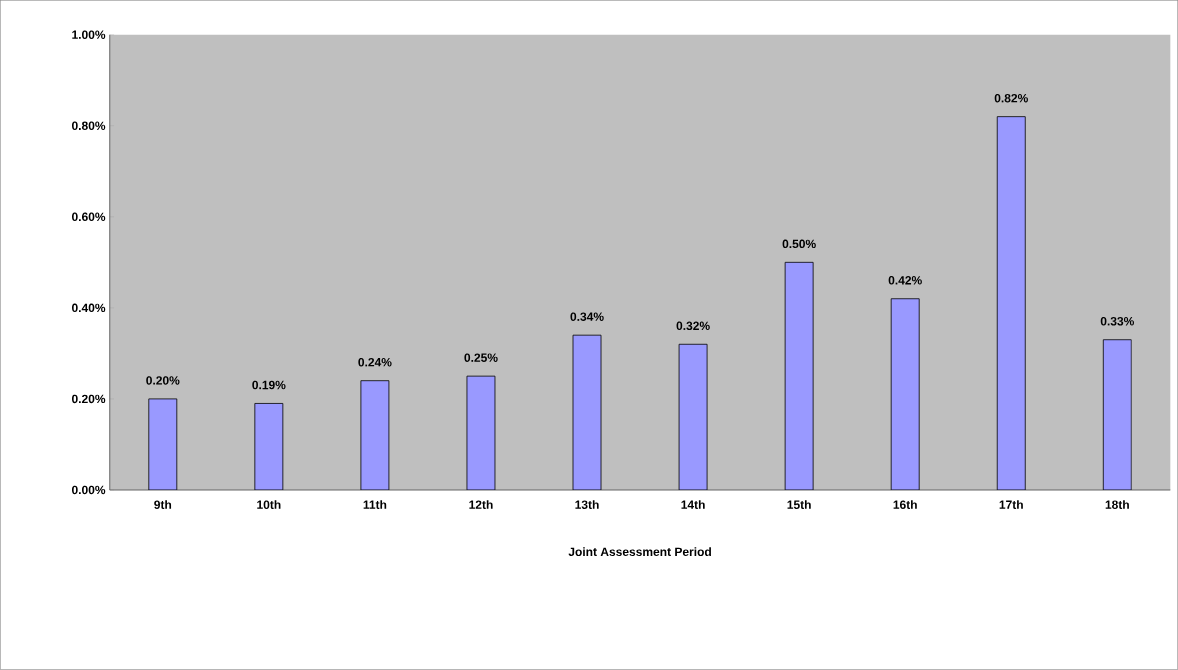 Image resolution: width=1178 pixels, height=670 pixels. Describe the element at coordinates (905, 280) in the screenshot. I see `data-label: 0.42%` at that location.